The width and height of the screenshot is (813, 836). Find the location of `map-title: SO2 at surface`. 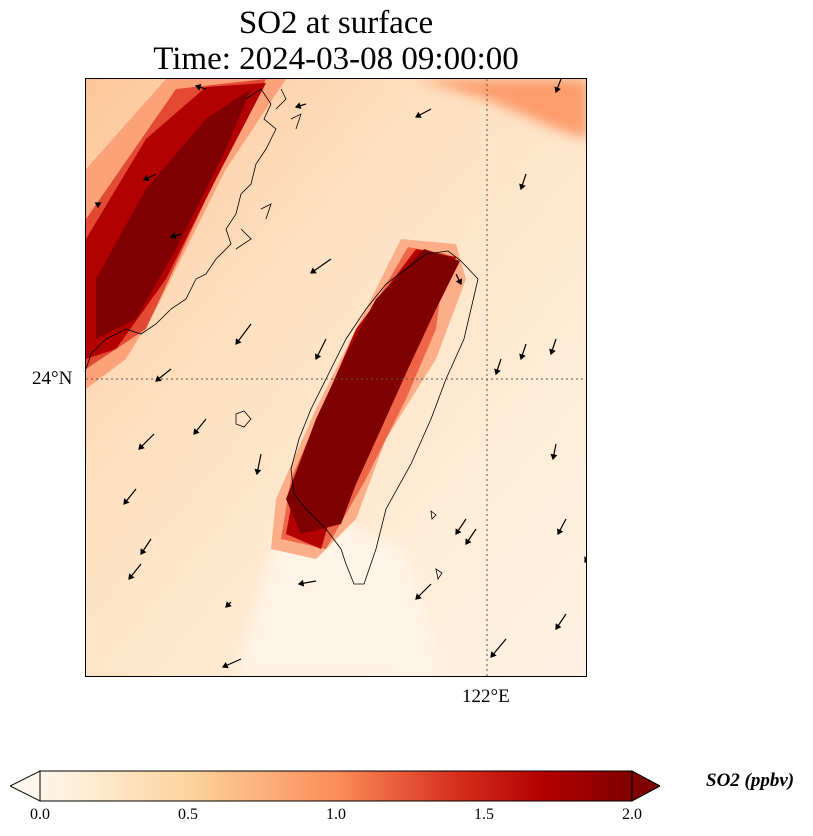

map-title: SO2 at surface is located at coordinates (336, 23).